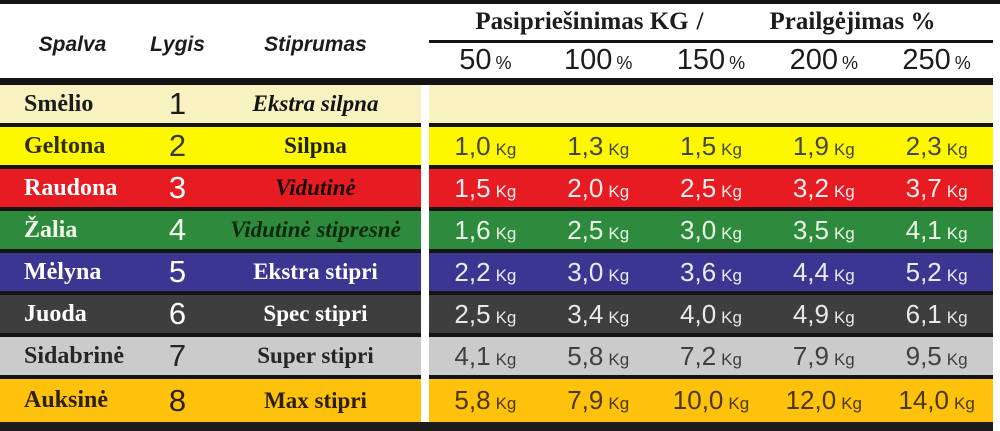 Image resolution: width=1000 pixels, height=431 pixels. Describe the element at coordinates (700, 21) in the screenshot. I see `title-slash: /` at that location.